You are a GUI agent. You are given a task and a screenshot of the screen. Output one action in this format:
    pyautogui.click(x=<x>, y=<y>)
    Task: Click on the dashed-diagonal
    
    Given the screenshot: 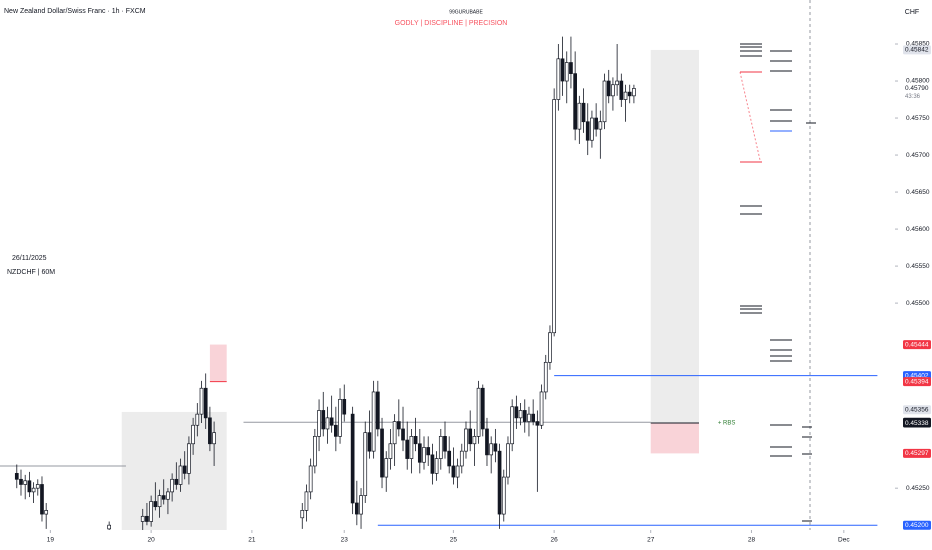 What is the action you would take?
    pyautogui.click(x=750, y=116)
    